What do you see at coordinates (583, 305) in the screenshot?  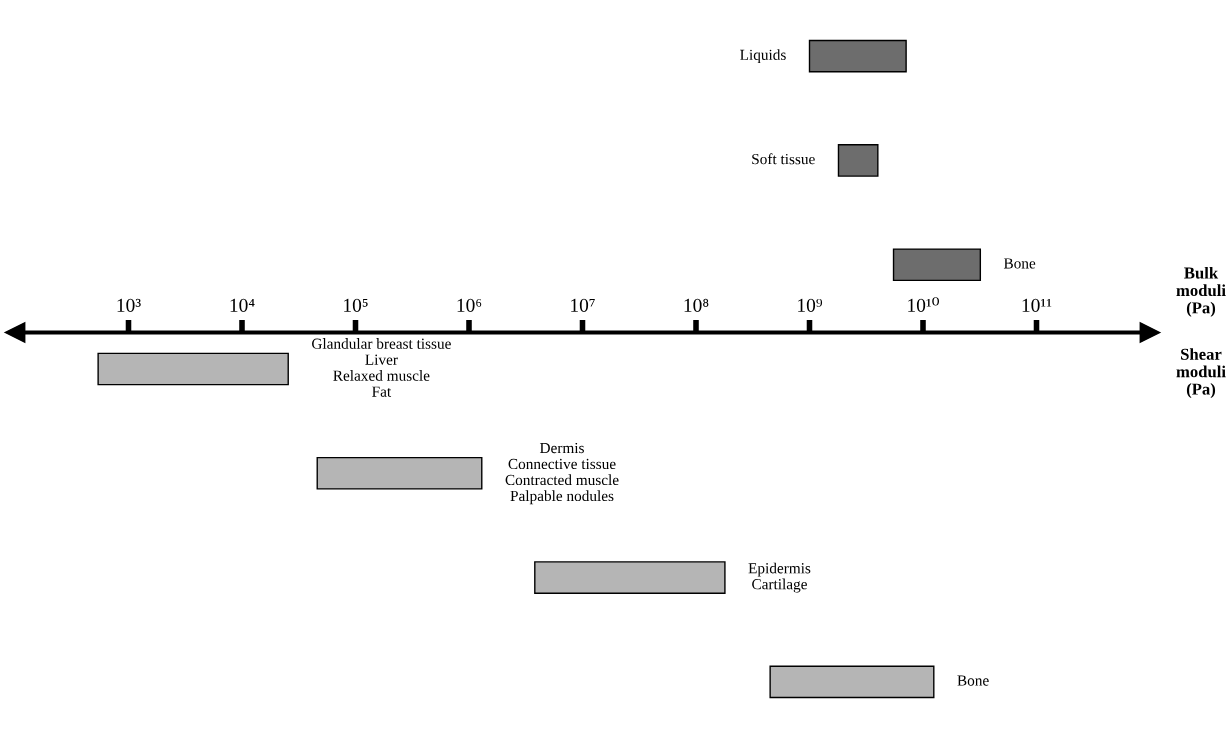 I see `x-tick-label: 10⁷` at bounding box center [583, 305].